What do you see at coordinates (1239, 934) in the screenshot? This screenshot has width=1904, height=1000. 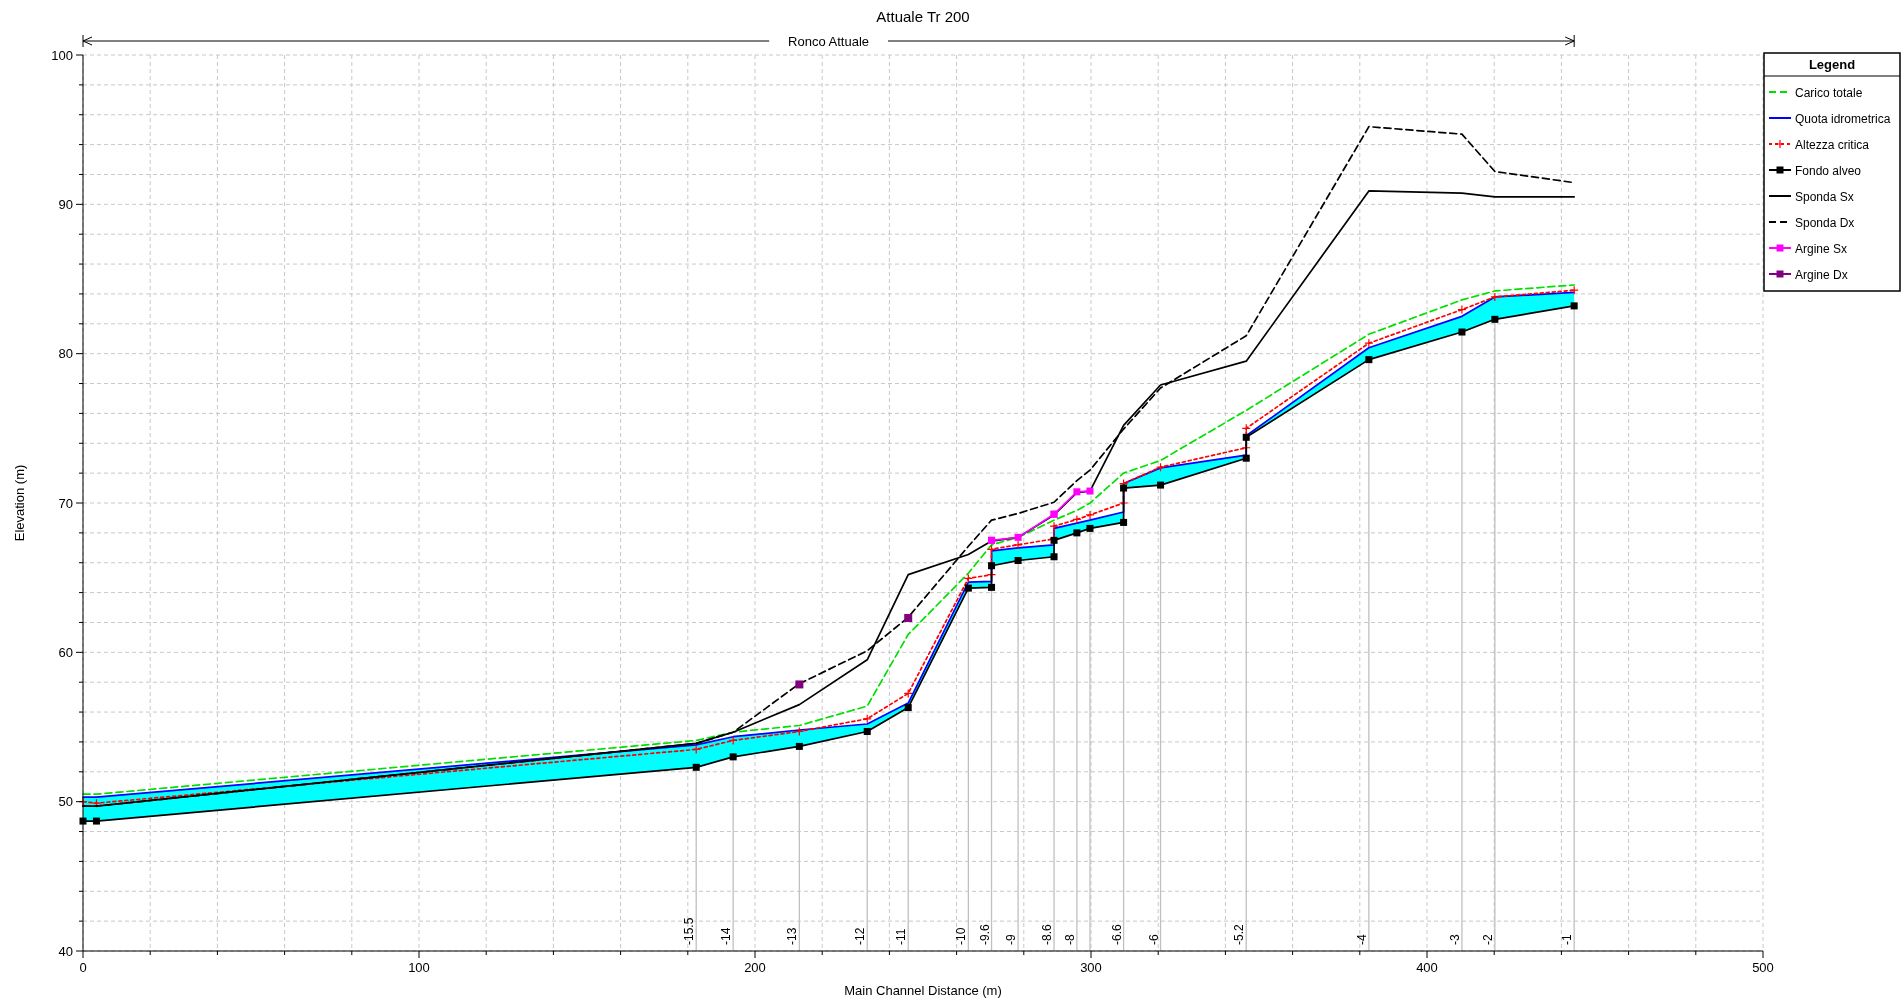 I see `annotation: -5.2` at bounding box center [1239, 934].